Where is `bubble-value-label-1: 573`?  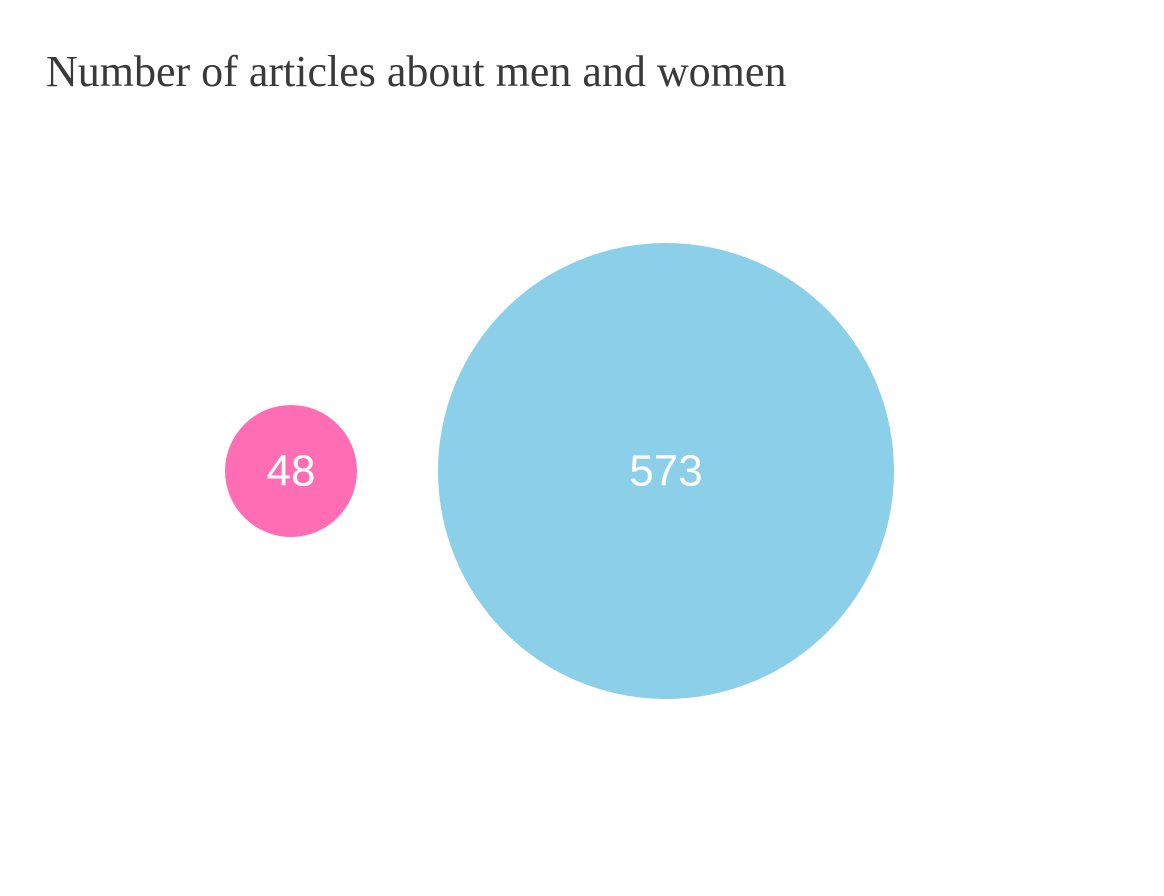
bubble-value-label-1: 573 is located at coordinates (665, 471).